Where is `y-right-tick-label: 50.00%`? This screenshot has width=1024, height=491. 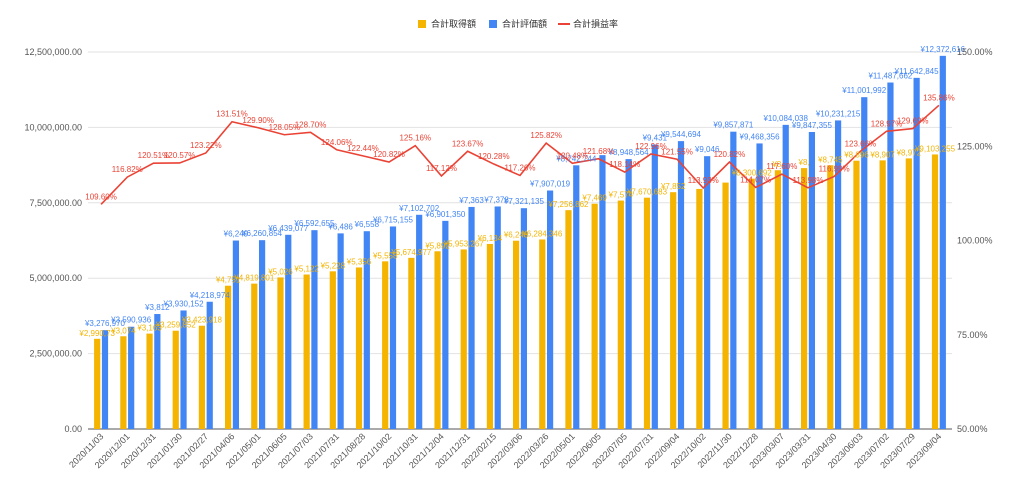 y-right-tick-label: 50.00% is located at coordinates (972, 429).